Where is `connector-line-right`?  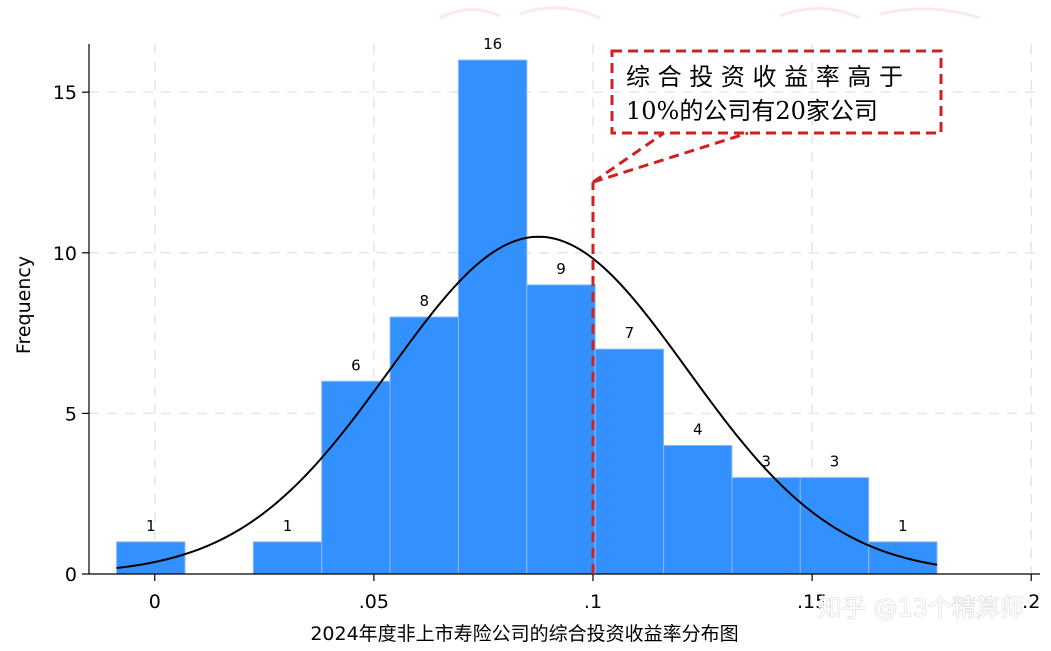 connector-line-right is located at coordinates (670, 157).